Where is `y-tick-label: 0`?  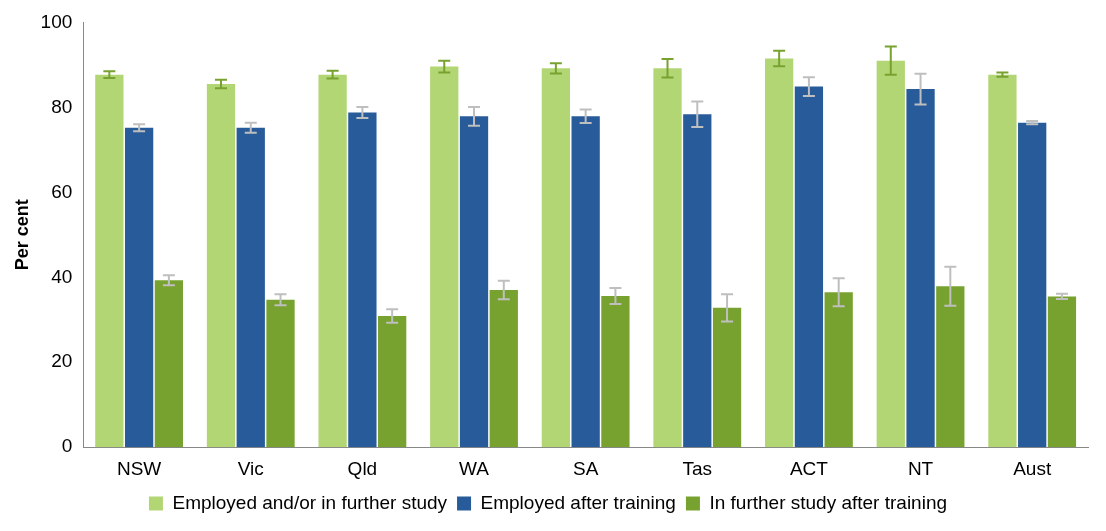
y-tick-label: 0 is located at coordinates (67, 446).